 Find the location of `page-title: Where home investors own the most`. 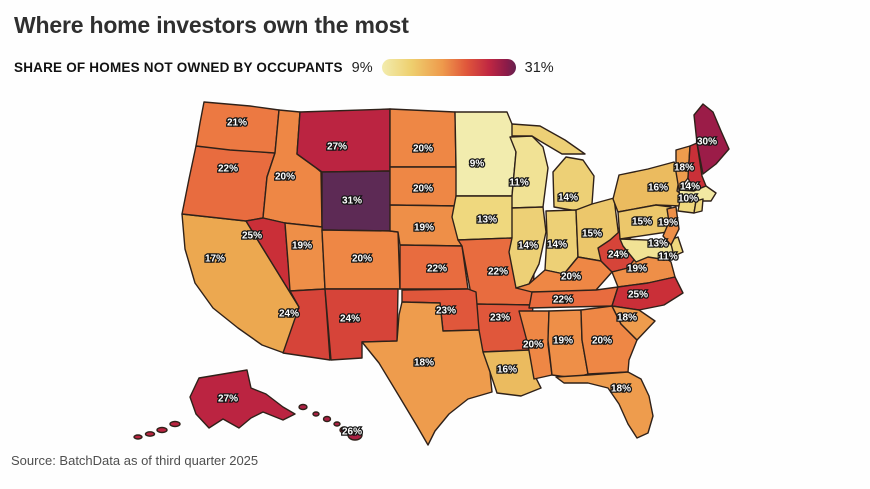

page-title: Where home investors own the most is located at coordinates (211, 25).